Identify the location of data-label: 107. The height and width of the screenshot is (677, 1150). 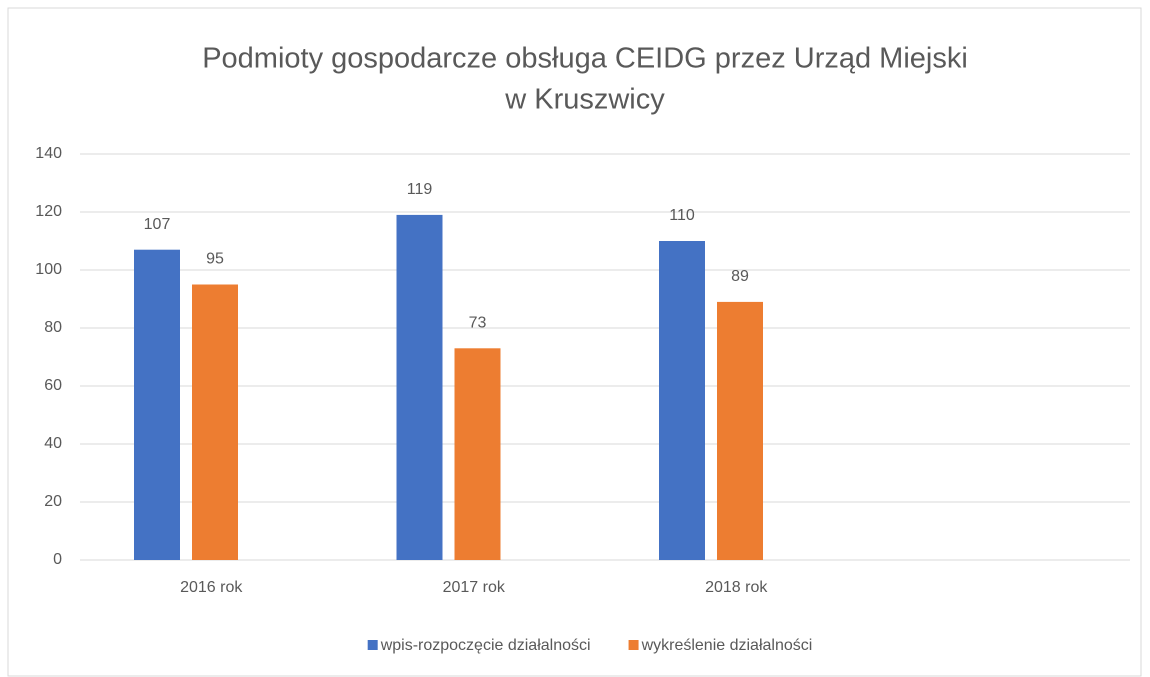
(157, 224).